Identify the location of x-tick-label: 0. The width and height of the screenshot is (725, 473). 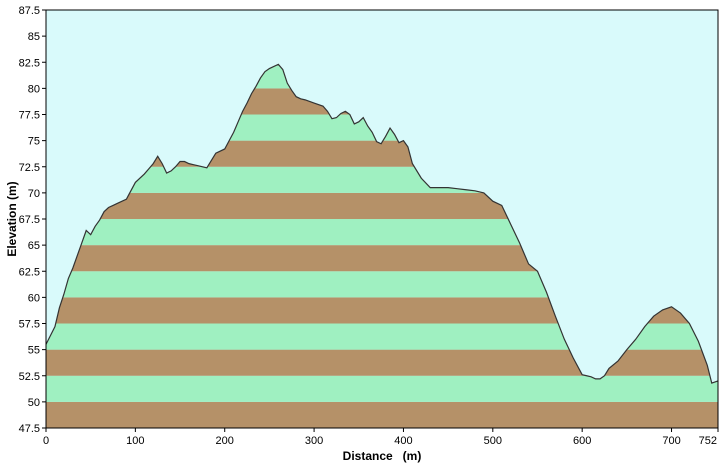
(46, 441).